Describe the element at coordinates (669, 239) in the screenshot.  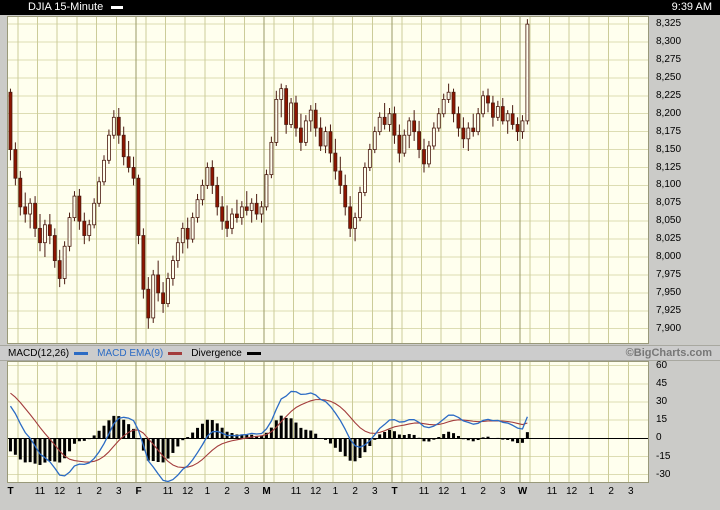
I see `price-axis-label: 8,025` at that location.